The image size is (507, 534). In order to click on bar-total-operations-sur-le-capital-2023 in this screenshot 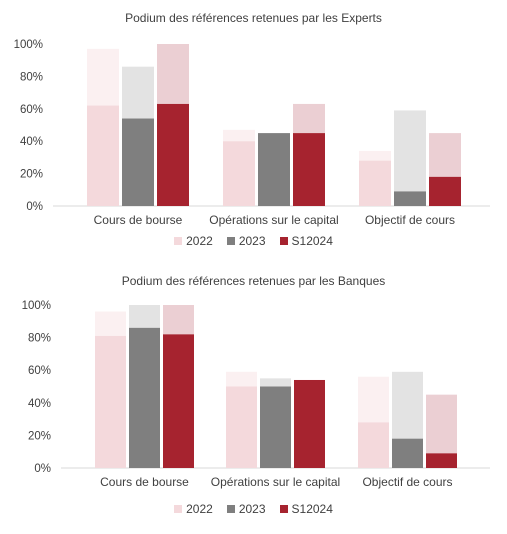, I will do `click(275, 382)`.